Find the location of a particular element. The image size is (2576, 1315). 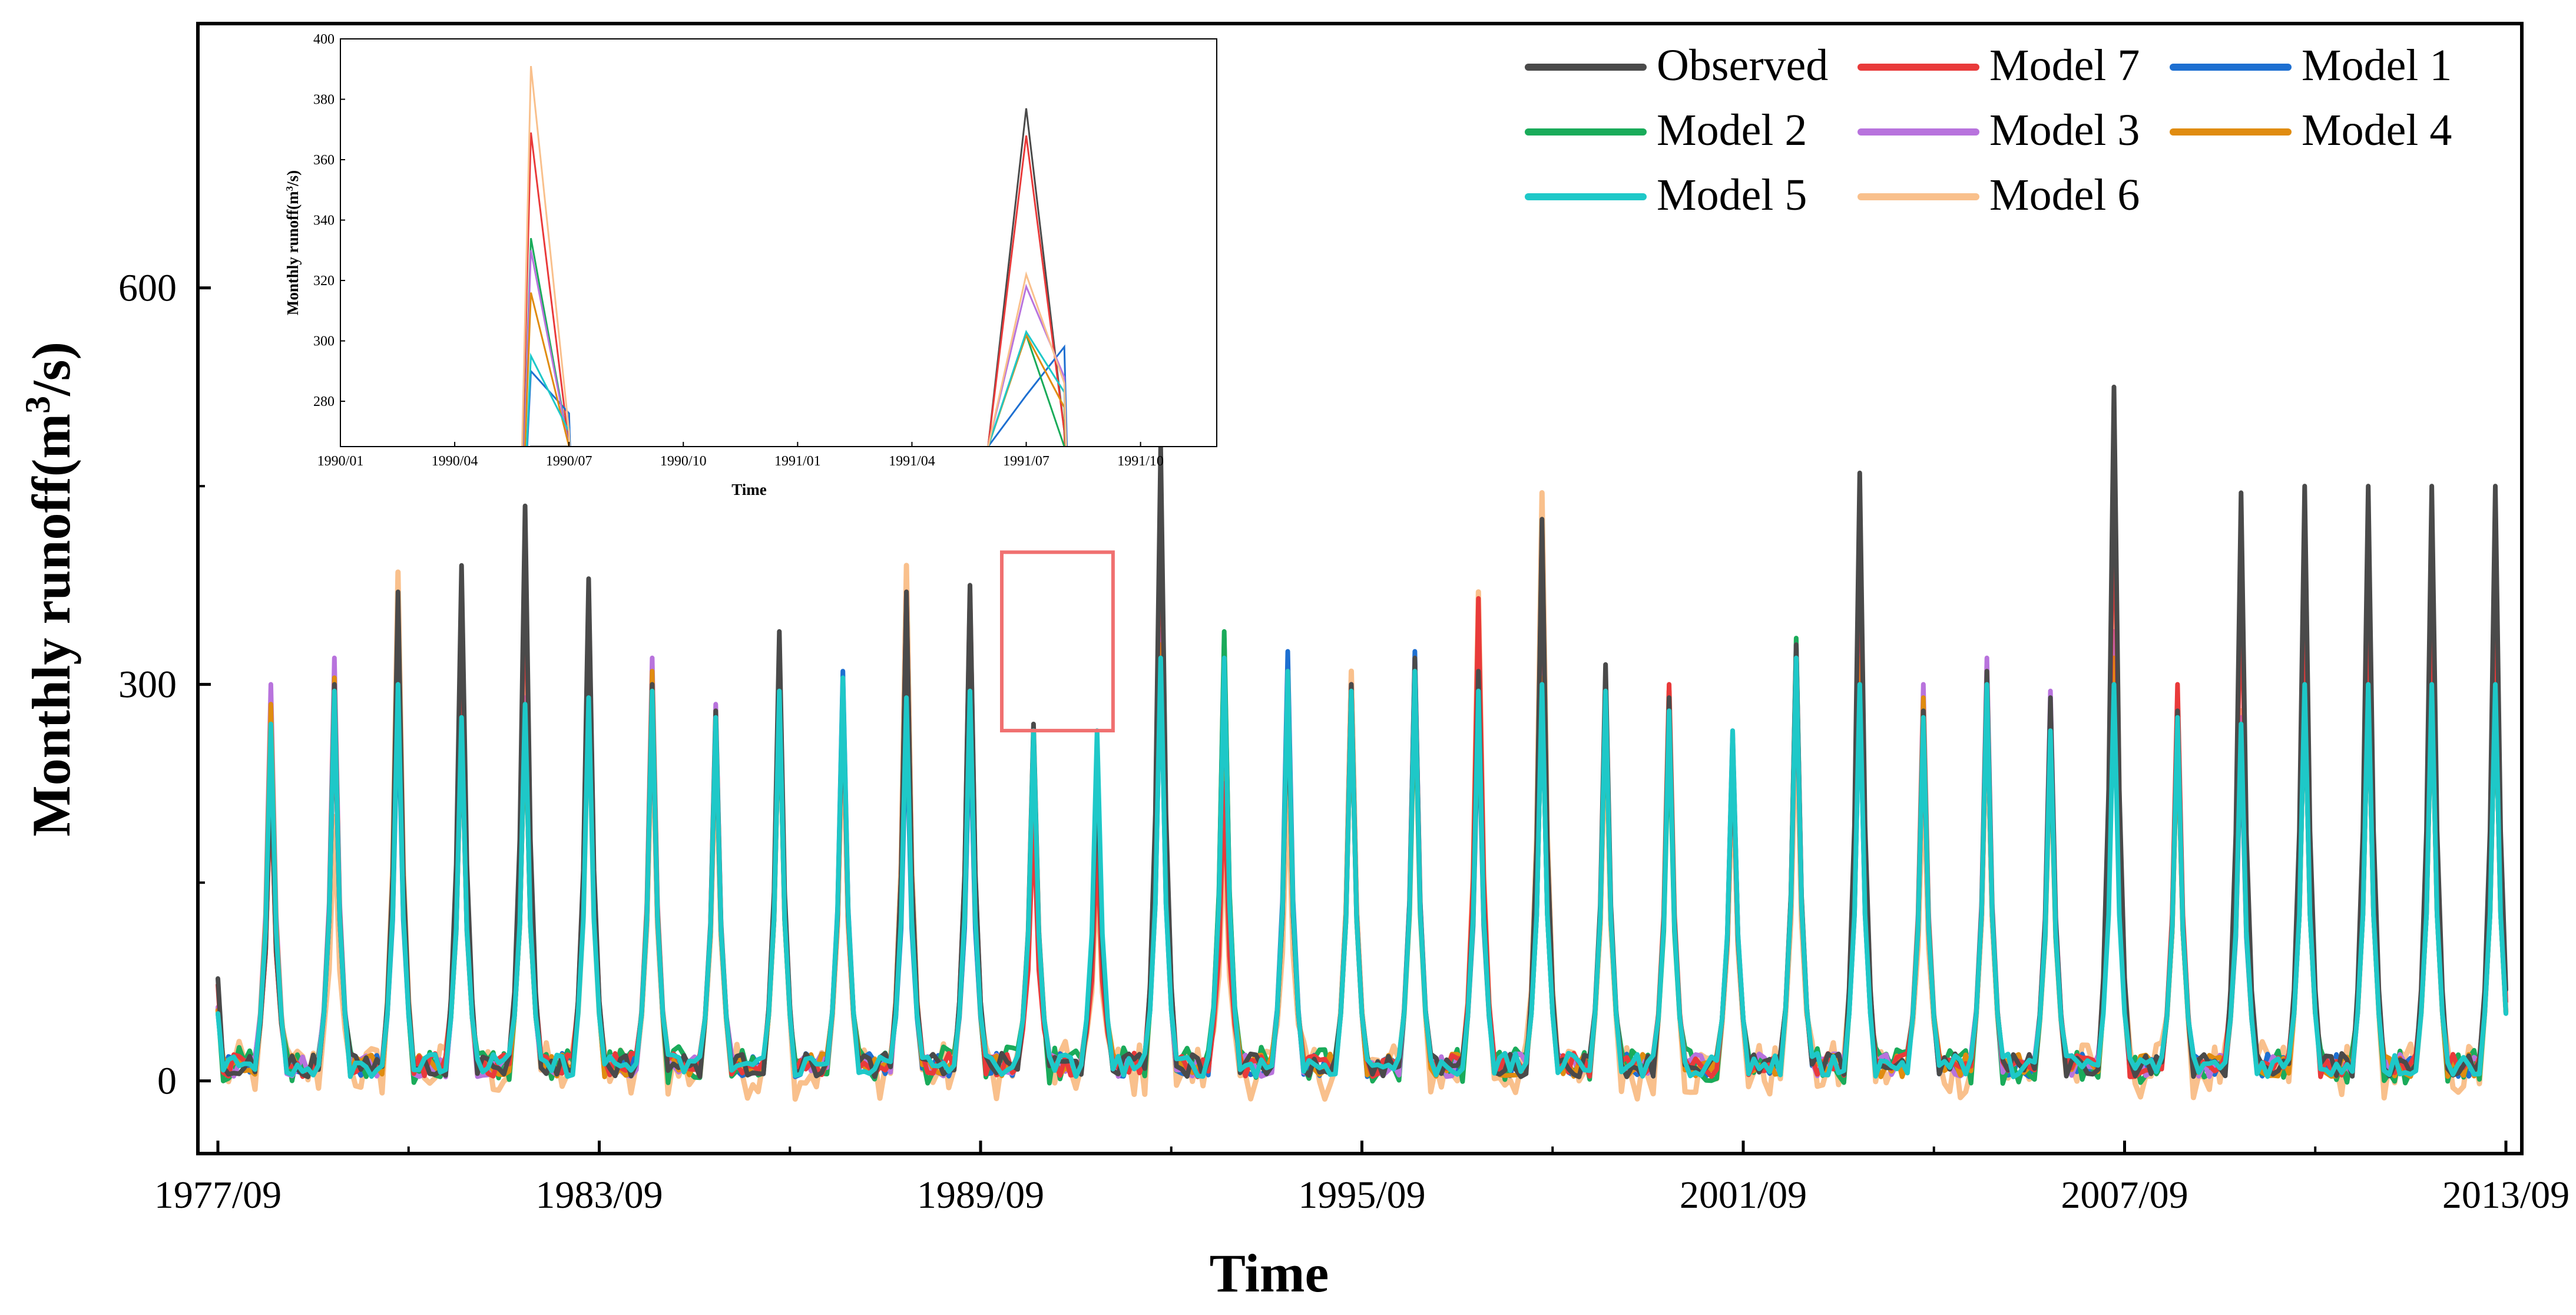

inset-series-group is located at coordinates (794, 256).